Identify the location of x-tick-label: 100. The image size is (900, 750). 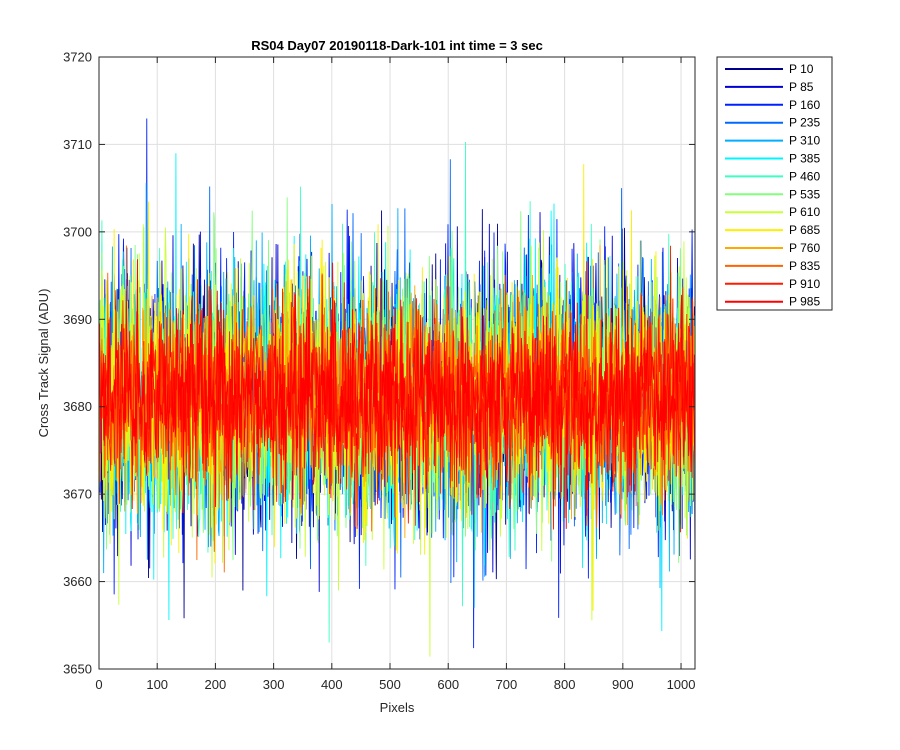
(157, 684).